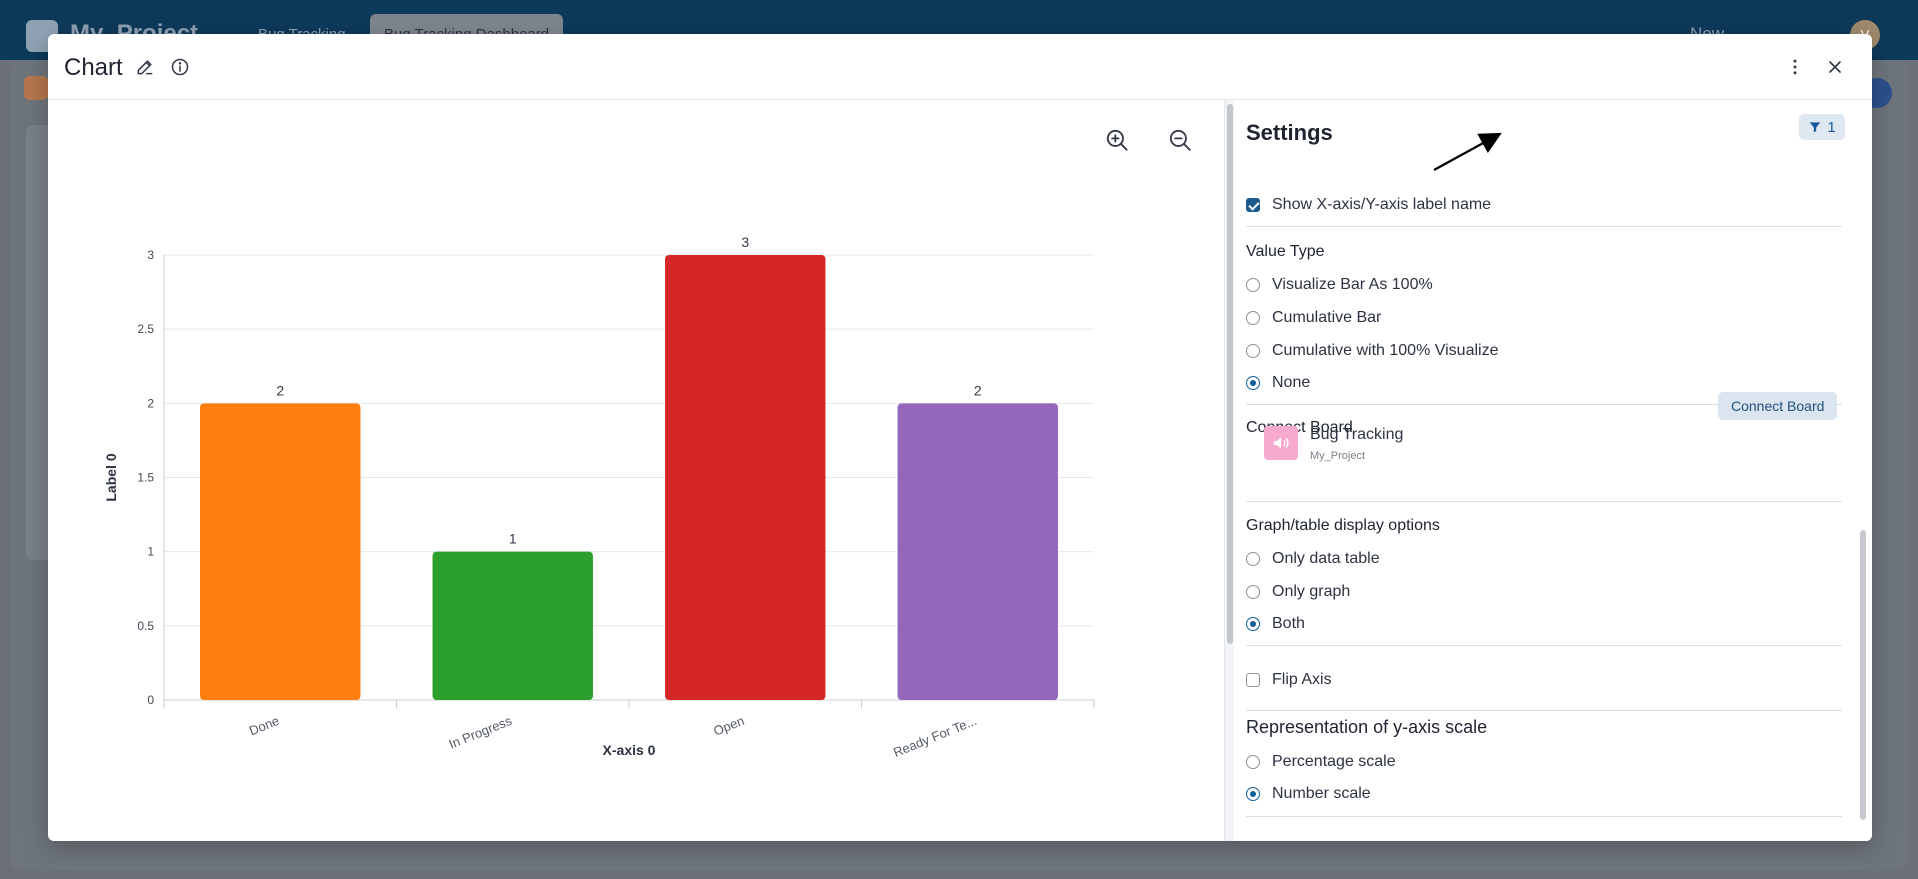 The height and width of the screenshot is (879, 1918). I want to click on show-axis-label-option: Show X-axis/Y-axis label name, so click(1368, 205).